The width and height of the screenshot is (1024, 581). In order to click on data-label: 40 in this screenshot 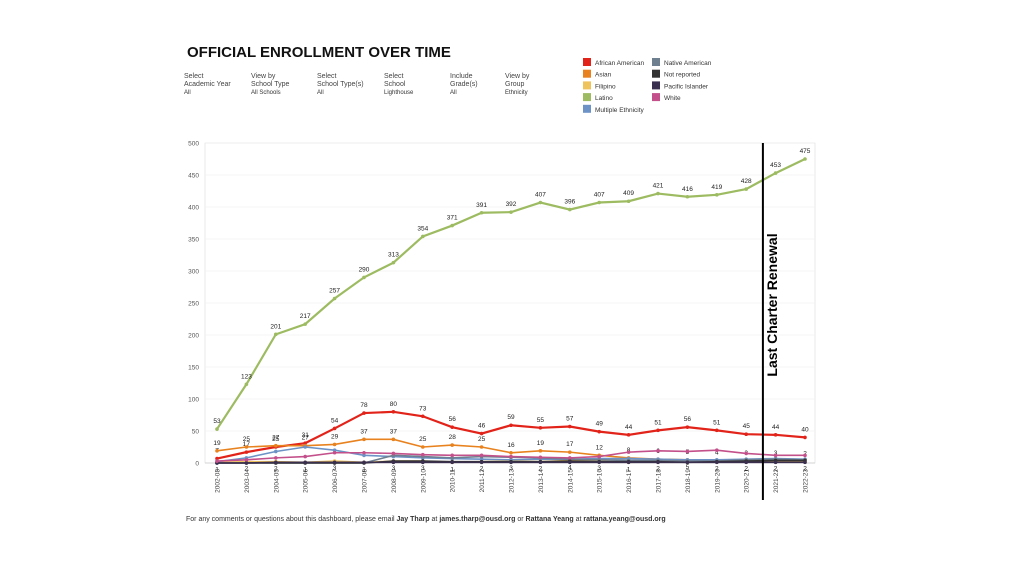, I will do `click(805, 429)`.